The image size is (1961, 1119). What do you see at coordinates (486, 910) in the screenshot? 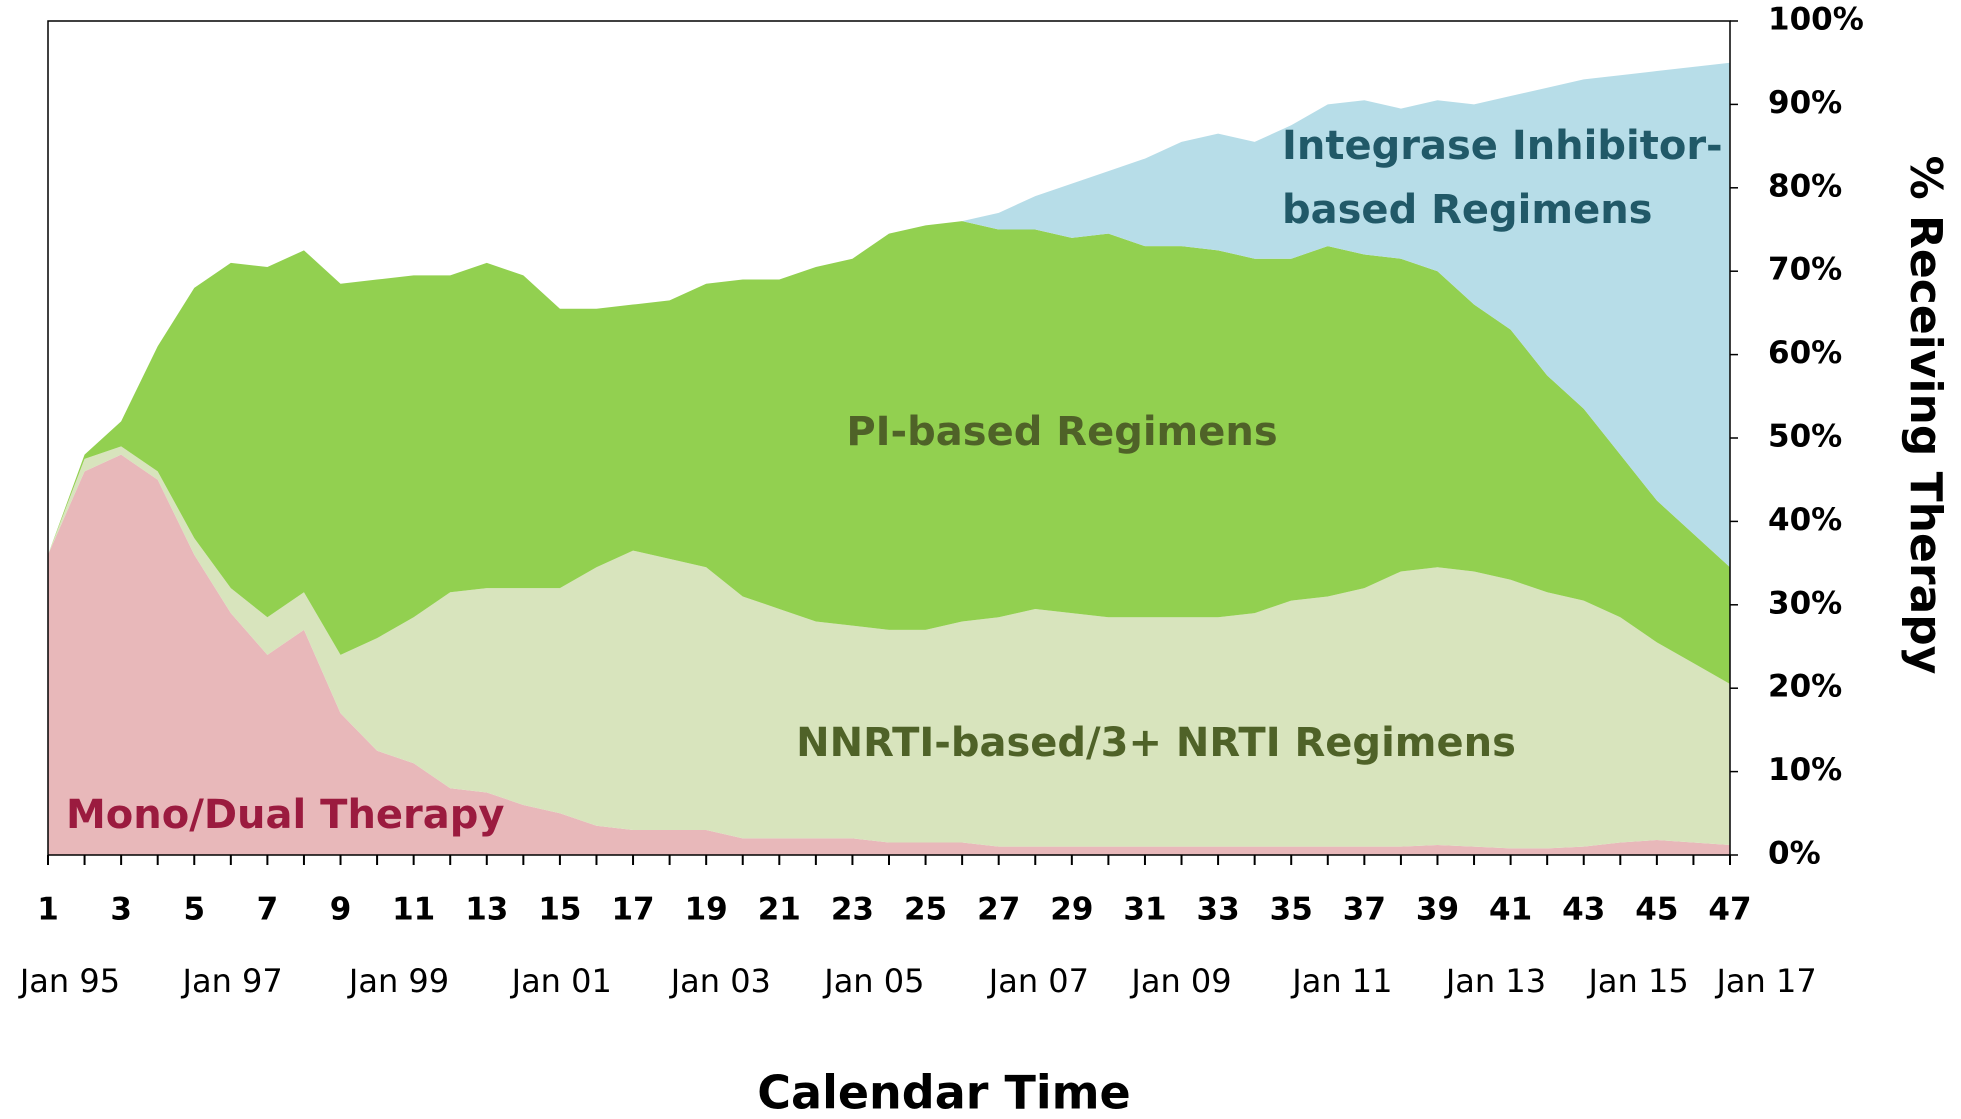
I see `x-tick-label: 13` at bounding box center [486, 910].